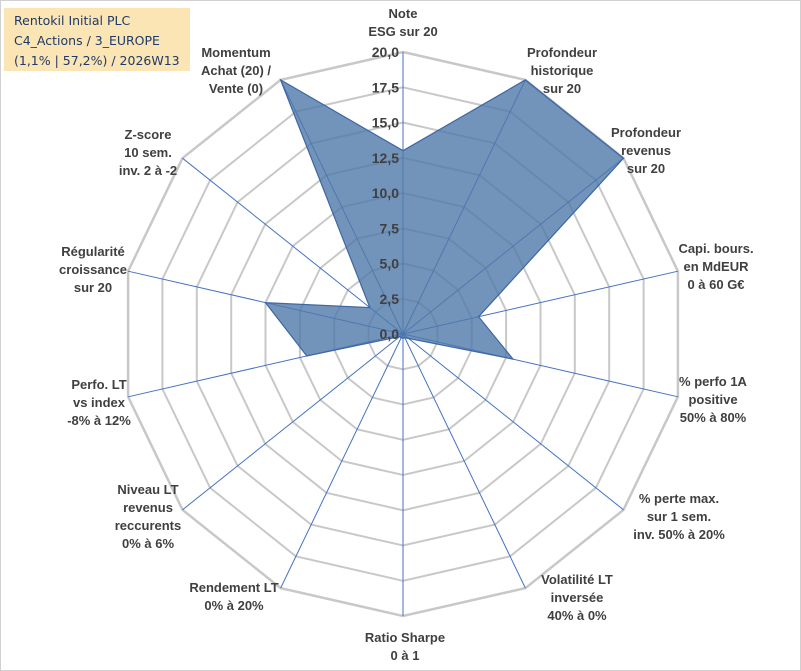  I want to click on tick-label: 17,5, so click(385, 87).